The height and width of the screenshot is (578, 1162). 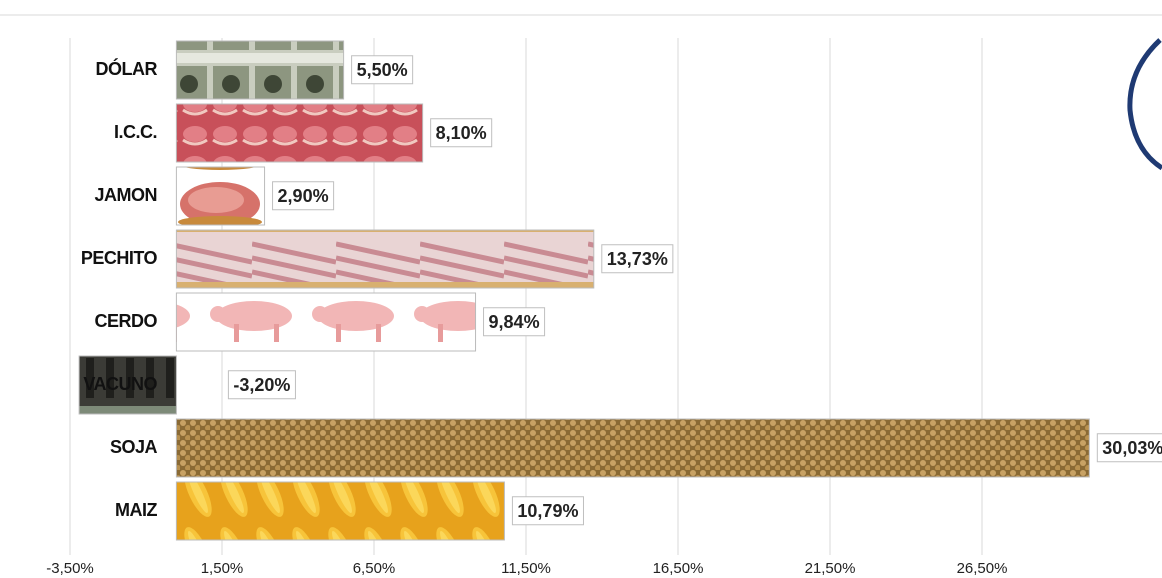 I want to click on category-label: I.C.C., so click(x=135, y=132).